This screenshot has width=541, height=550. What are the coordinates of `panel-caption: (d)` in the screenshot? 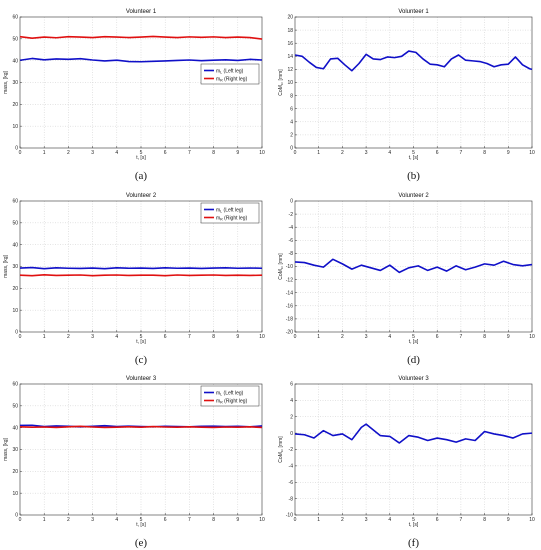 It's located at (413, 360).